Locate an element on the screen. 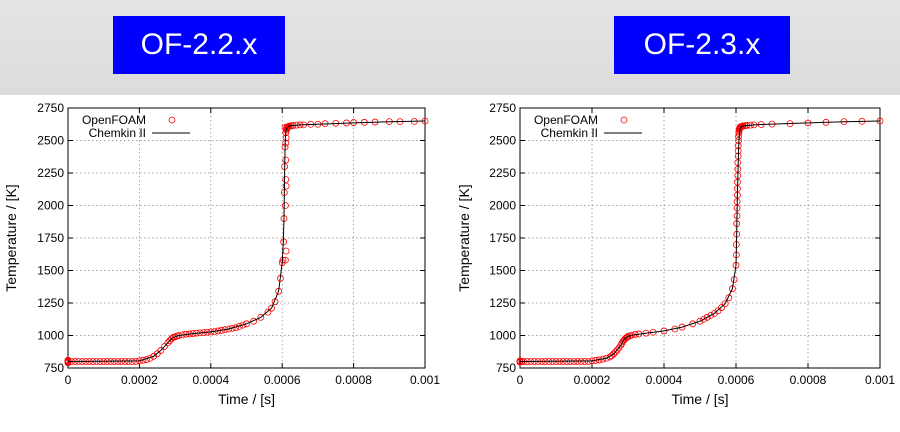 This screenshot has height=432, width=900. version-title-left: OF-2.2.x is located at coordinates (199, 45).